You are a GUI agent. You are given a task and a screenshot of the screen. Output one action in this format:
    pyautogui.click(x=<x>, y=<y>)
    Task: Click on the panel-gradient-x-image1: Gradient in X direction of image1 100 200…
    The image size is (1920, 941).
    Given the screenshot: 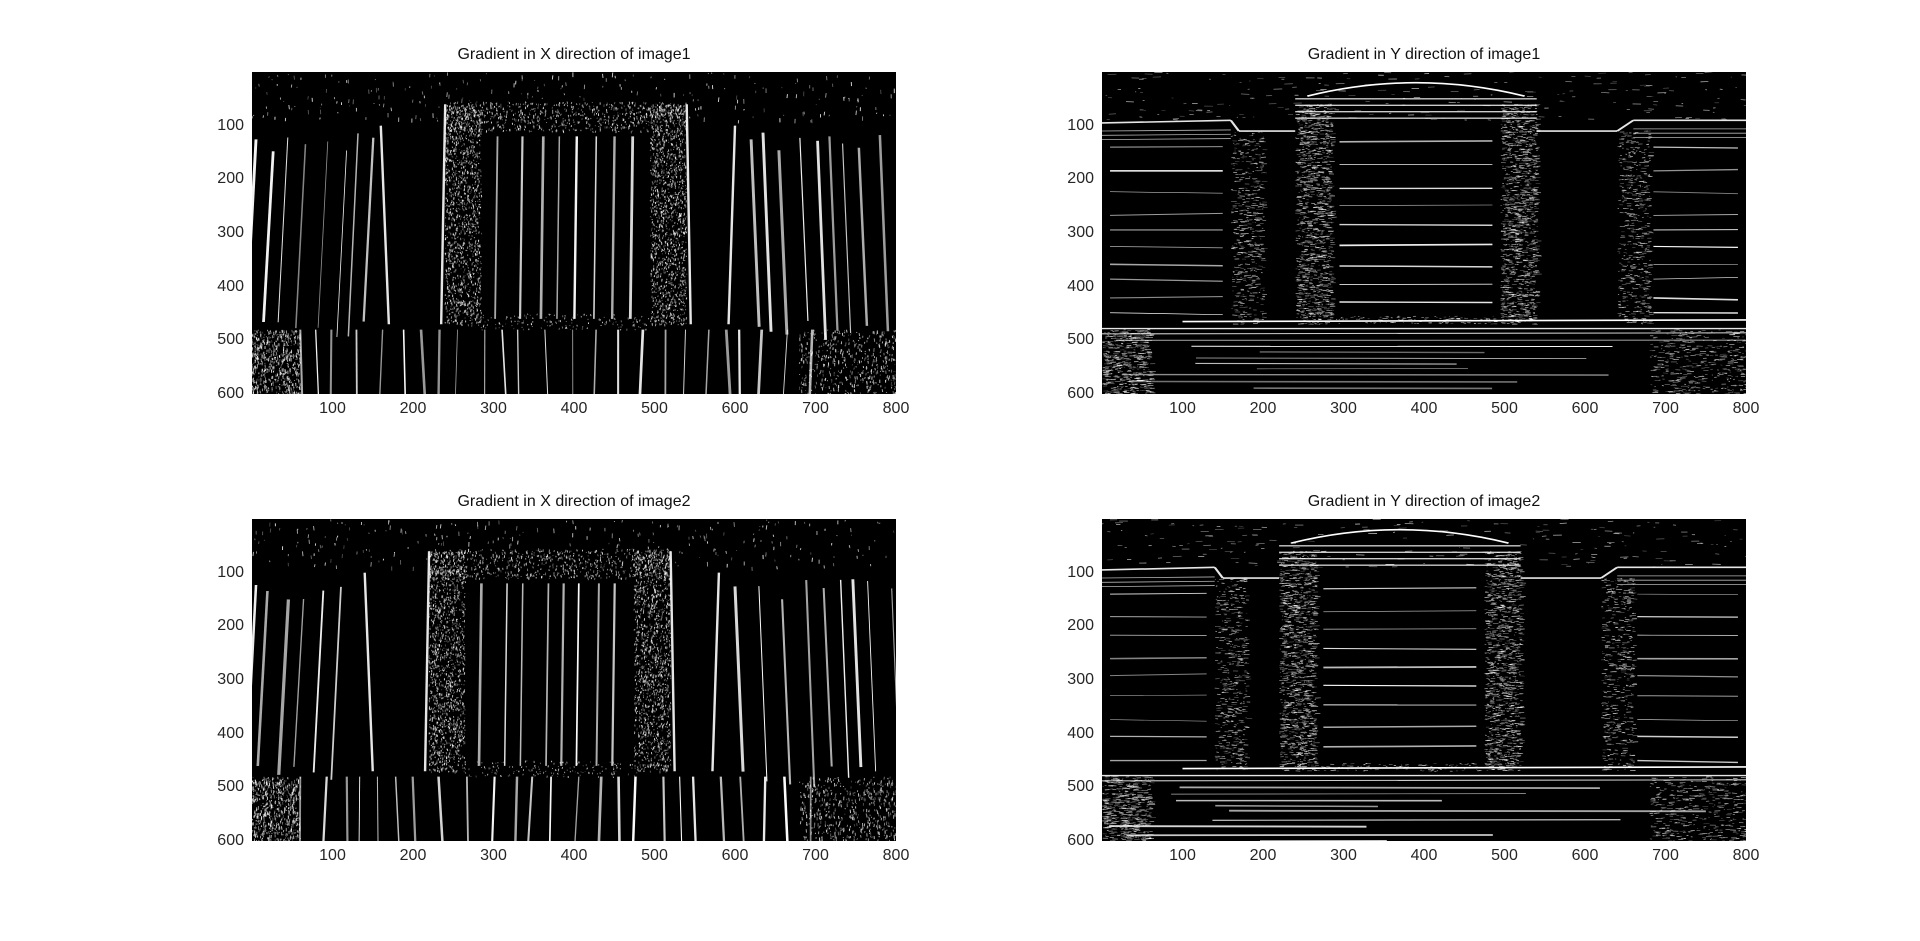 What is the action you would take?
    pyautogui.click(x=563, y=231)
    